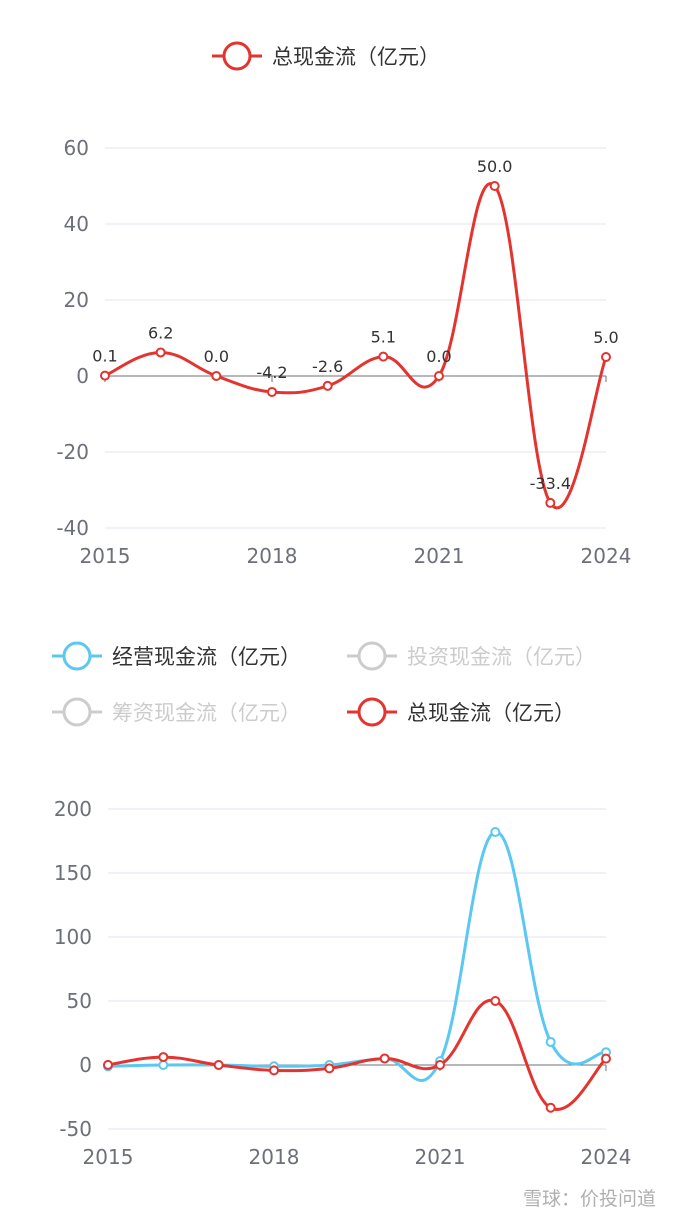 The image size is (676, 1220). Describe the element at coordinates (76, 300) in the screenshot. I see `y-tick-label: 20` at that location.